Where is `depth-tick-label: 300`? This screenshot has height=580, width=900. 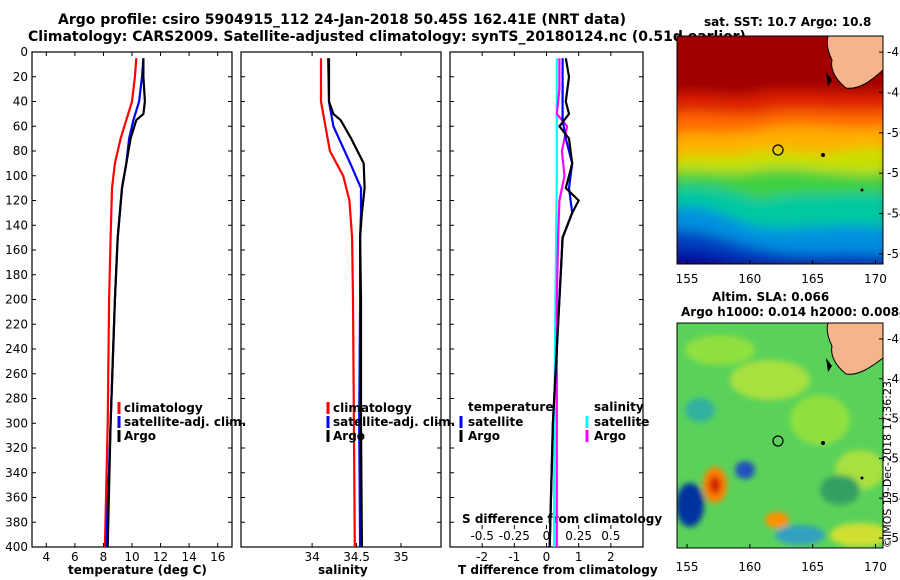
depth-tick-label: 300 is located at coordinates (16, 423).